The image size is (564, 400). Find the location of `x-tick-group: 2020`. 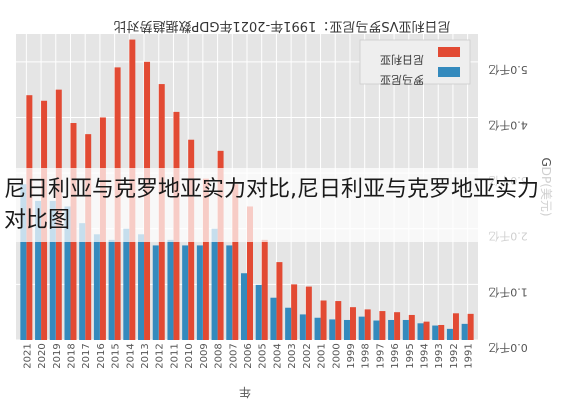

x-tick-group: 2020 is located at coordinates (42, 355).